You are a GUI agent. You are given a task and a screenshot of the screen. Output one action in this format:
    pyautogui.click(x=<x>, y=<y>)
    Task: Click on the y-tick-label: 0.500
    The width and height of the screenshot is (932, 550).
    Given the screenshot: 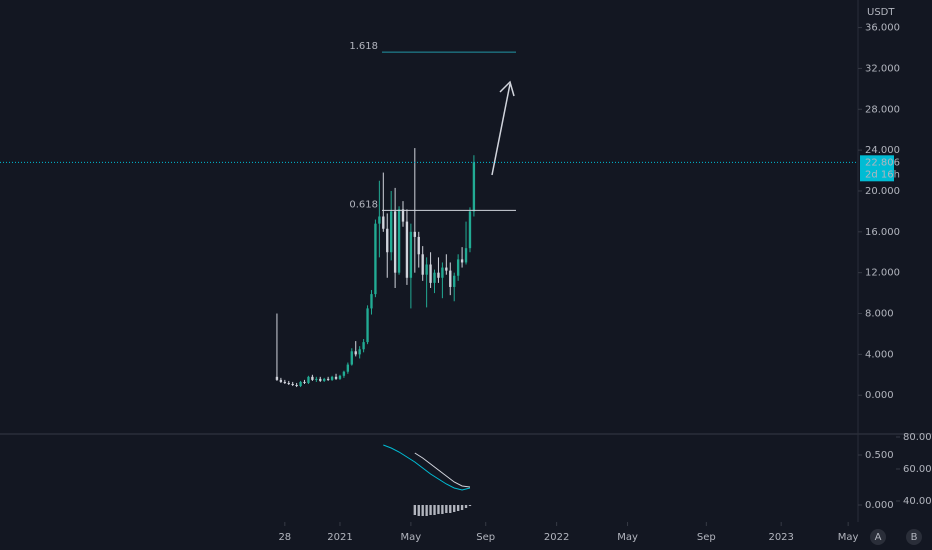 What is the action you would take?
    pyautogui.click(x=879, y=455)
    